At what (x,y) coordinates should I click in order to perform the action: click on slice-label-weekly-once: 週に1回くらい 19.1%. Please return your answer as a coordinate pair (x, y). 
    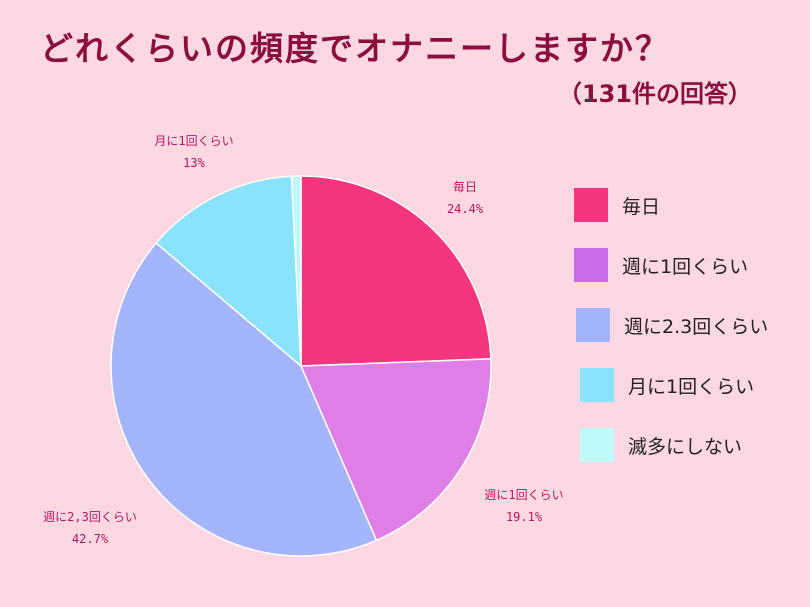
    Looking at the image, I should click on (524, 506).